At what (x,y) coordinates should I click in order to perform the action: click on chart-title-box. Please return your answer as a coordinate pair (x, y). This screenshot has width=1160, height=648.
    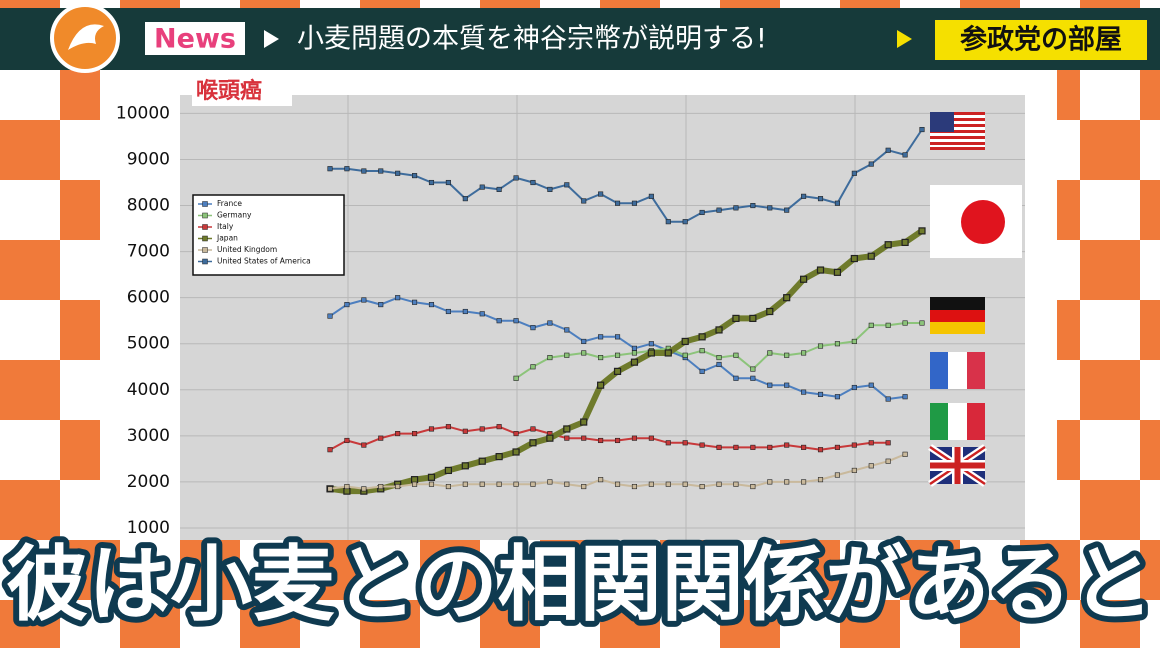
    Looking at the image, I should click on (242, 92).